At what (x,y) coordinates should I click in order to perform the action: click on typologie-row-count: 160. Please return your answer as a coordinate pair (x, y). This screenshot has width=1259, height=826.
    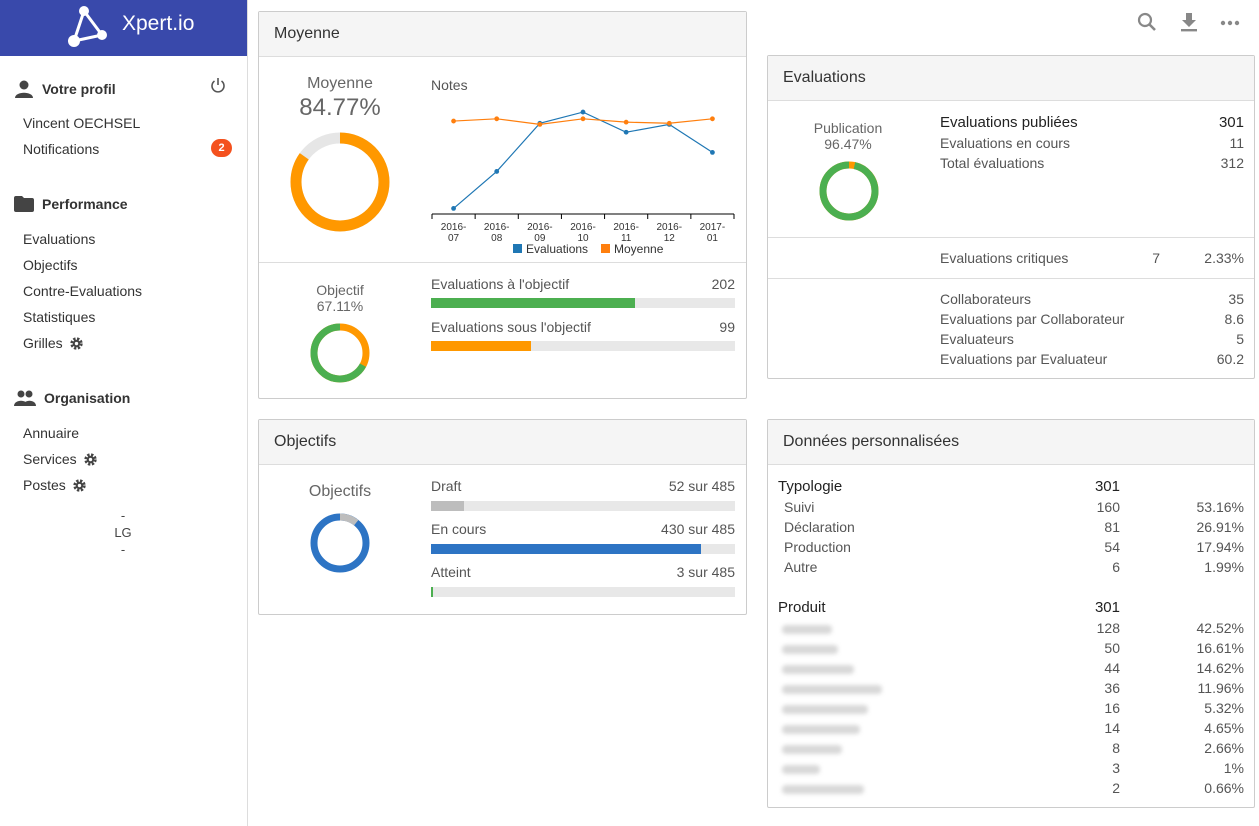
    Looking at the image, I should click on (1108, 507).